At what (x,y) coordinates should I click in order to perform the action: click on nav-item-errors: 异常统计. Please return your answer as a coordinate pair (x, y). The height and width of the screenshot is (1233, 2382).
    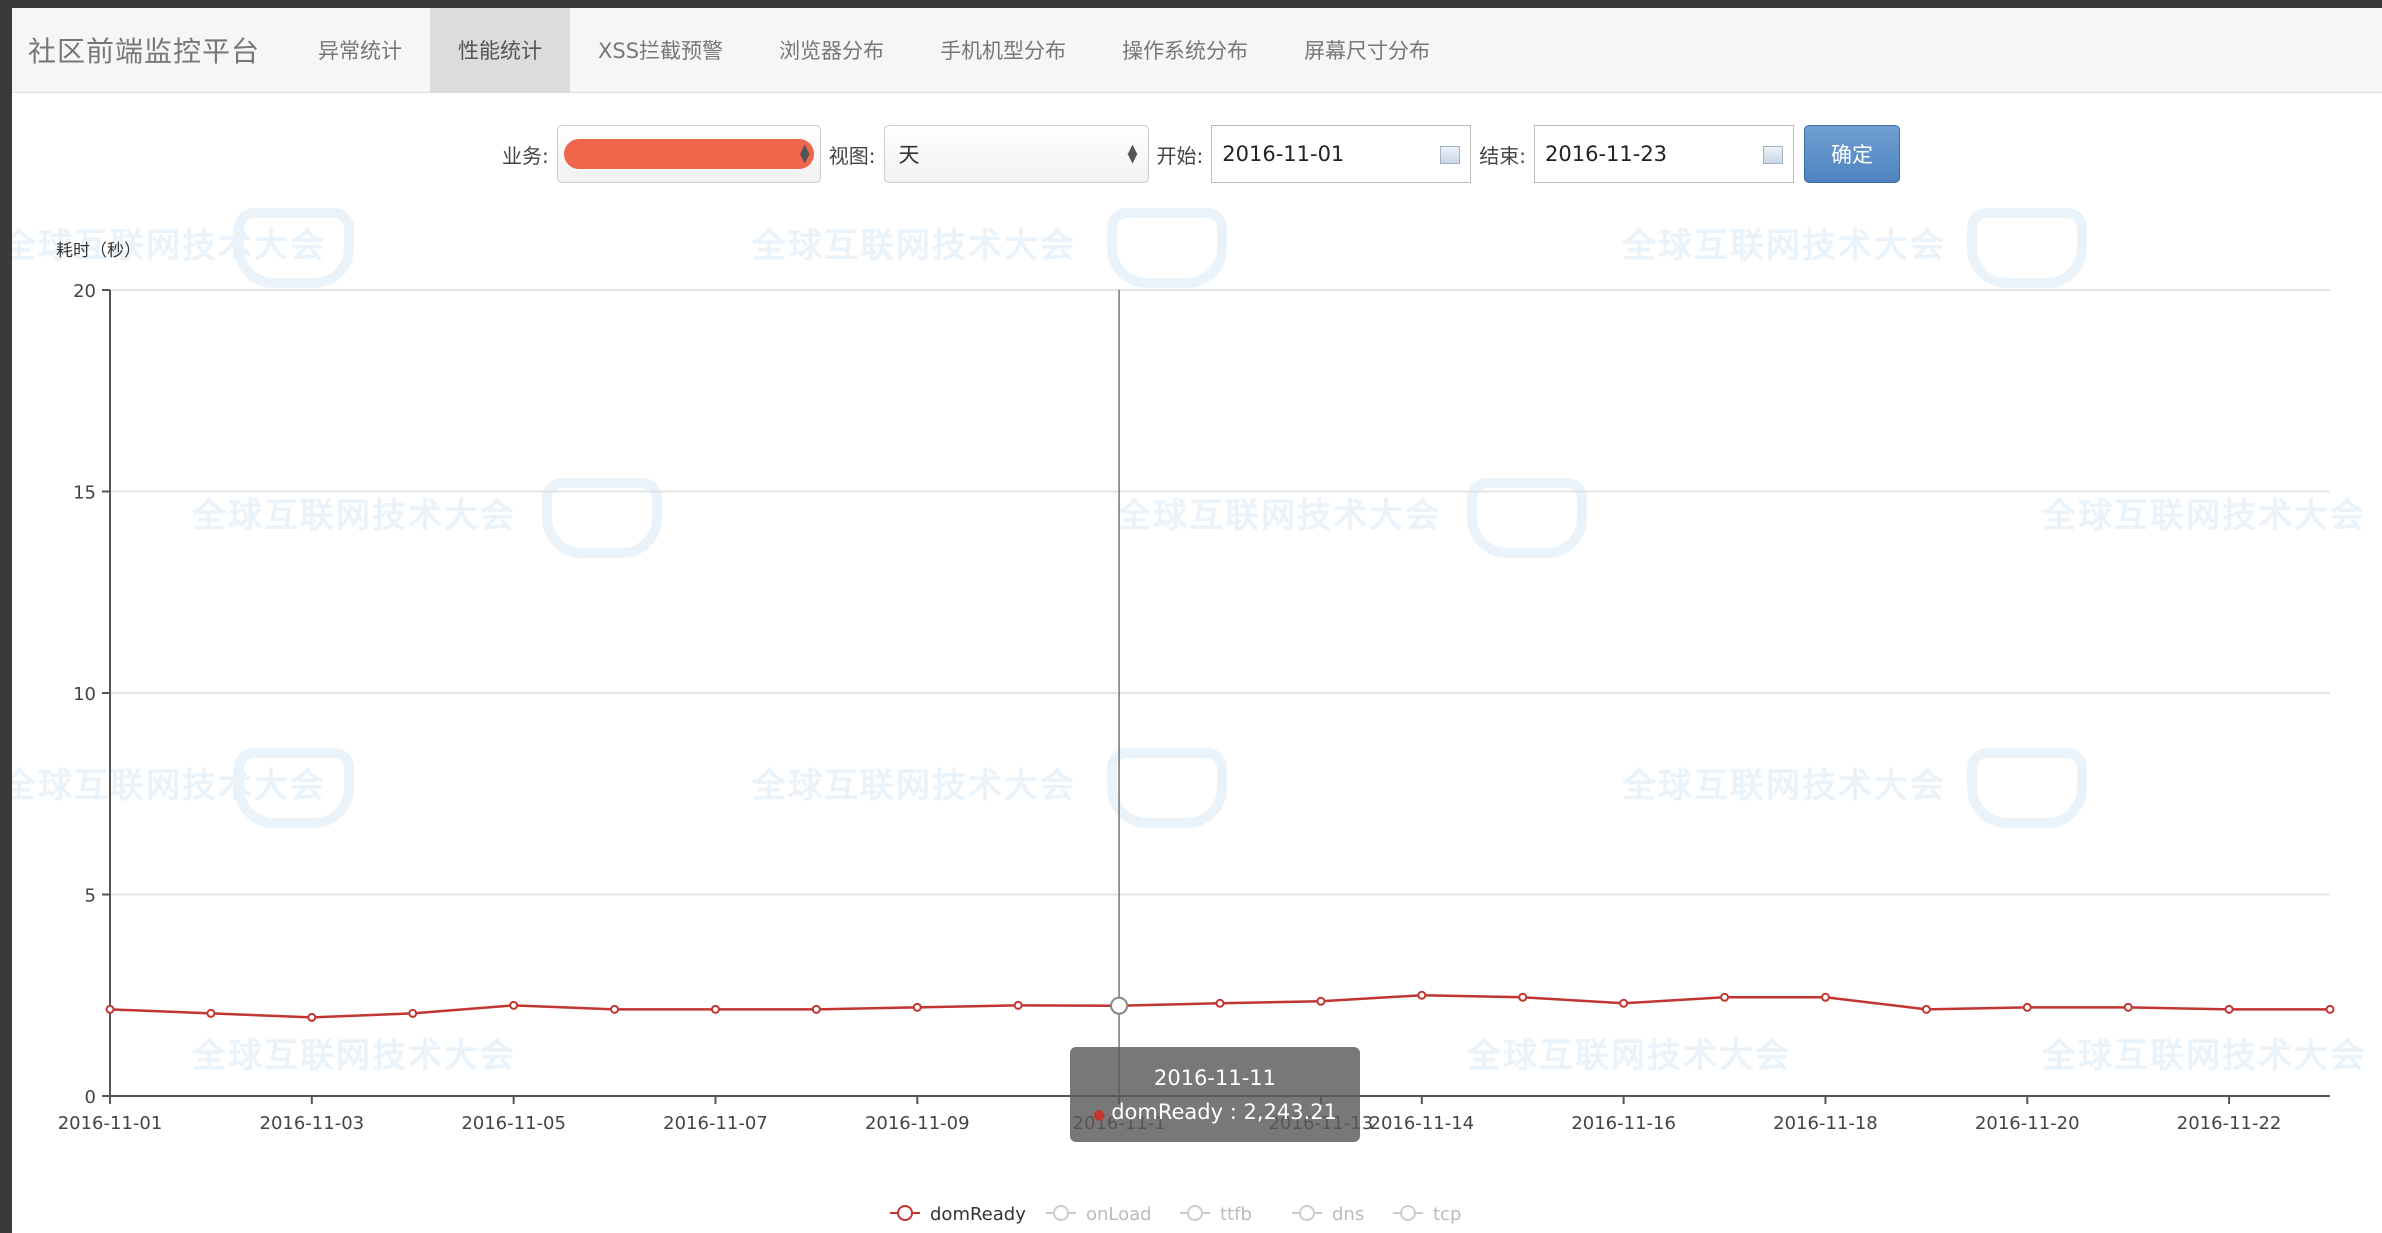
    Looking at the image, I should click on (360, 51).